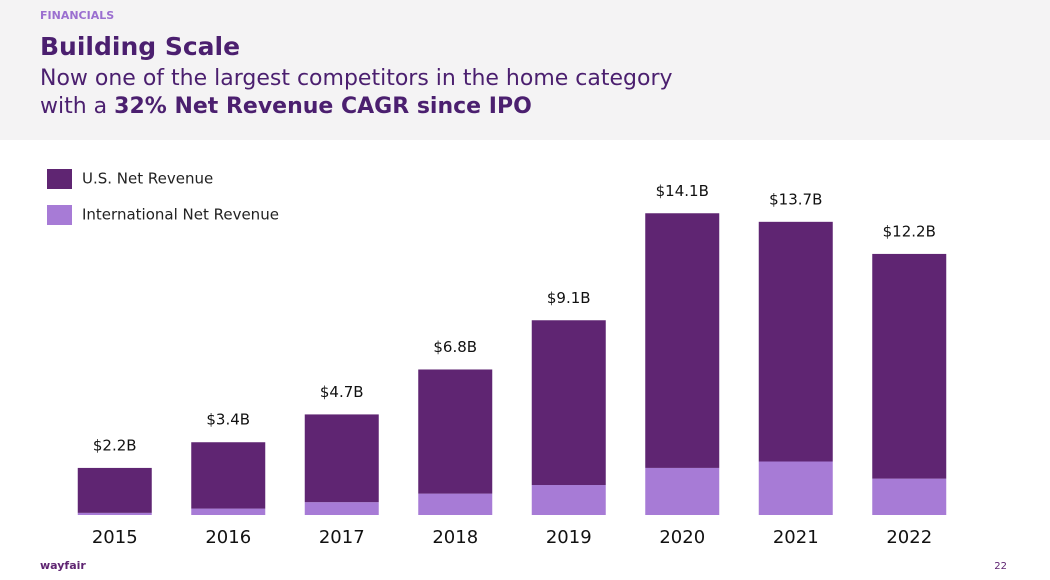  Describe the element at coordinates (228, 420) in the screenshot. I see `total-label: $3.4B` at that location.